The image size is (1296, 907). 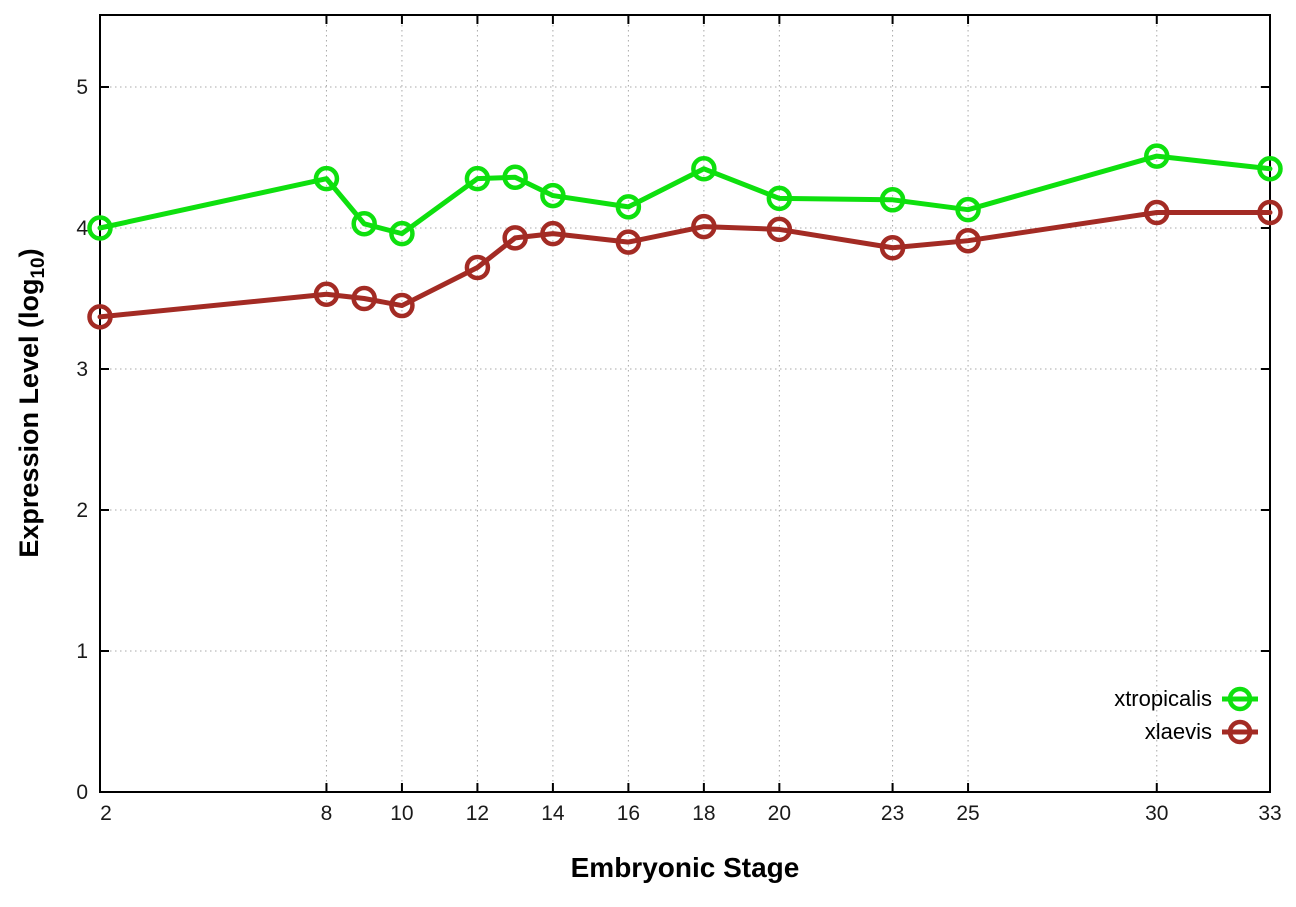 What do you see at coordinates (82, 510) in the screenshot?
I see `y-tick-label-2: 2` at bounding box center [82, 510].